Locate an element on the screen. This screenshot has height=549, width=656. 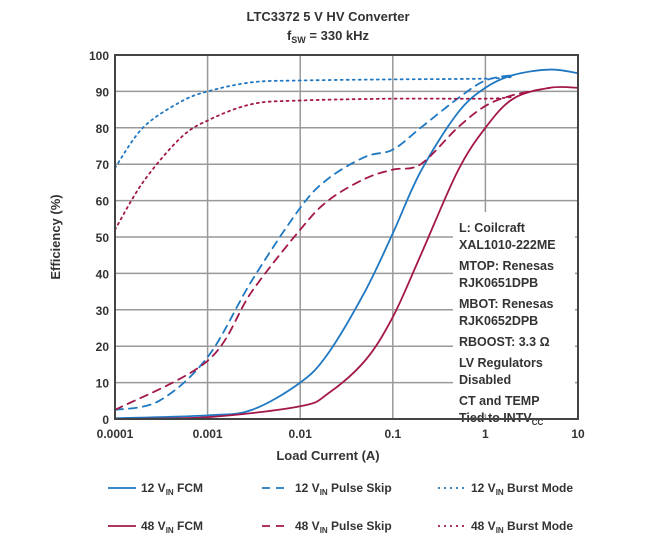
legend-entry-3: 48 VIN FCM is located at coordinates (172, 527).